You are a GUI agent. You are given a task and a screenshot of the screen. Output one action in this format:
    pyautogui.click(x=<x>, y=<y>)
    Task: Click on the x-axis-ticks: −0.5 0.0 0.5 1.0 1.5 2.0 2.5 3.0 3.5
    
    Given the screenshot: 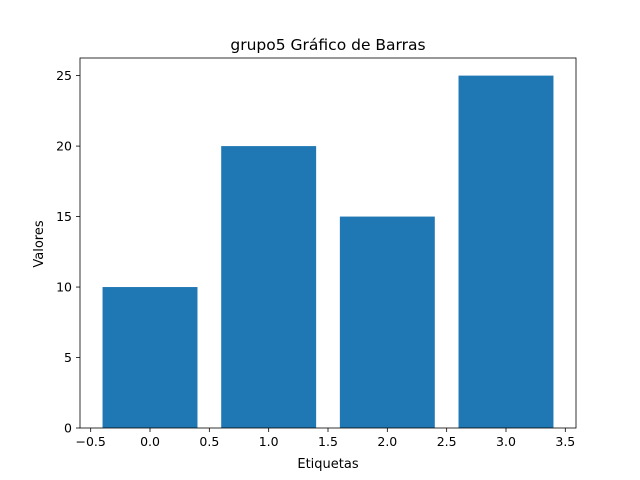 What is the action you would take?
    pyautogui.click(x=325, y=438)
    